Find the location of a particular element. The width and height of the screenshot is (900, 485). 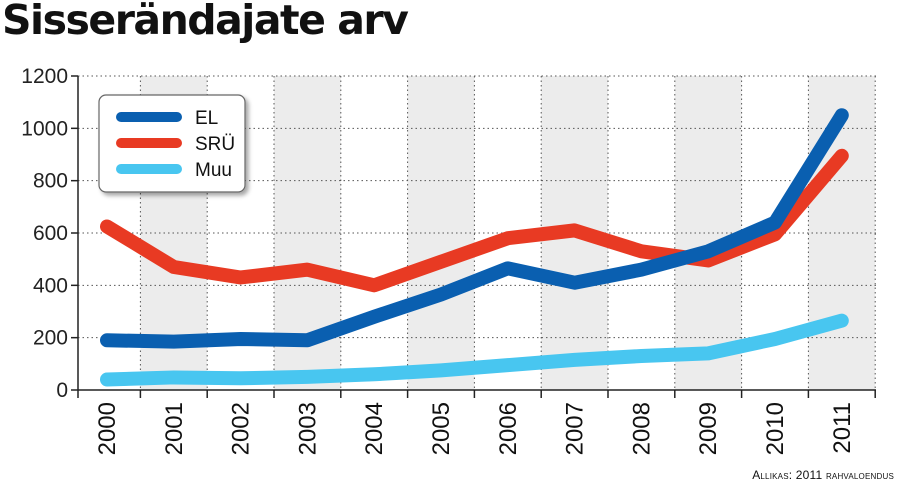

y-tick-label: 0 is located at coordinates (62, 390).